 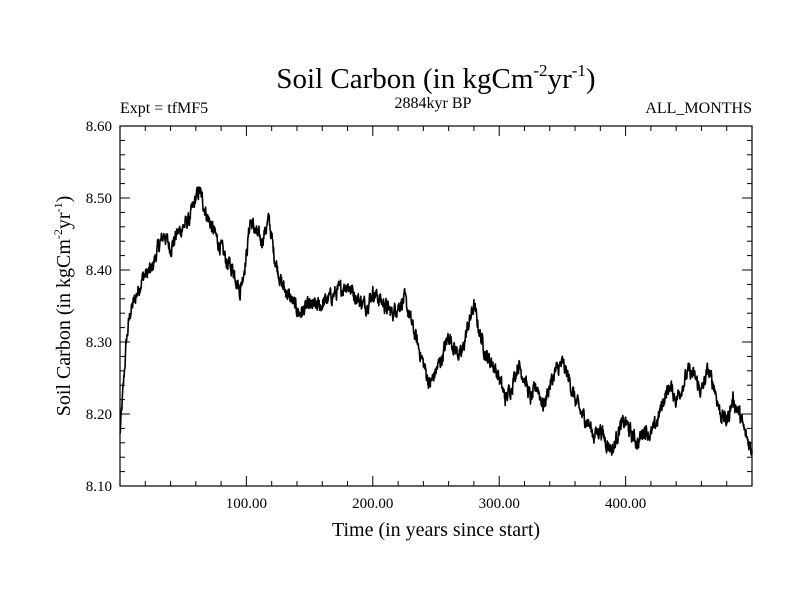 What do you see at coordinates (99, 415) in the screenshot?
I see `y-tick-label: 8.20` at bounding box center [99, 415].